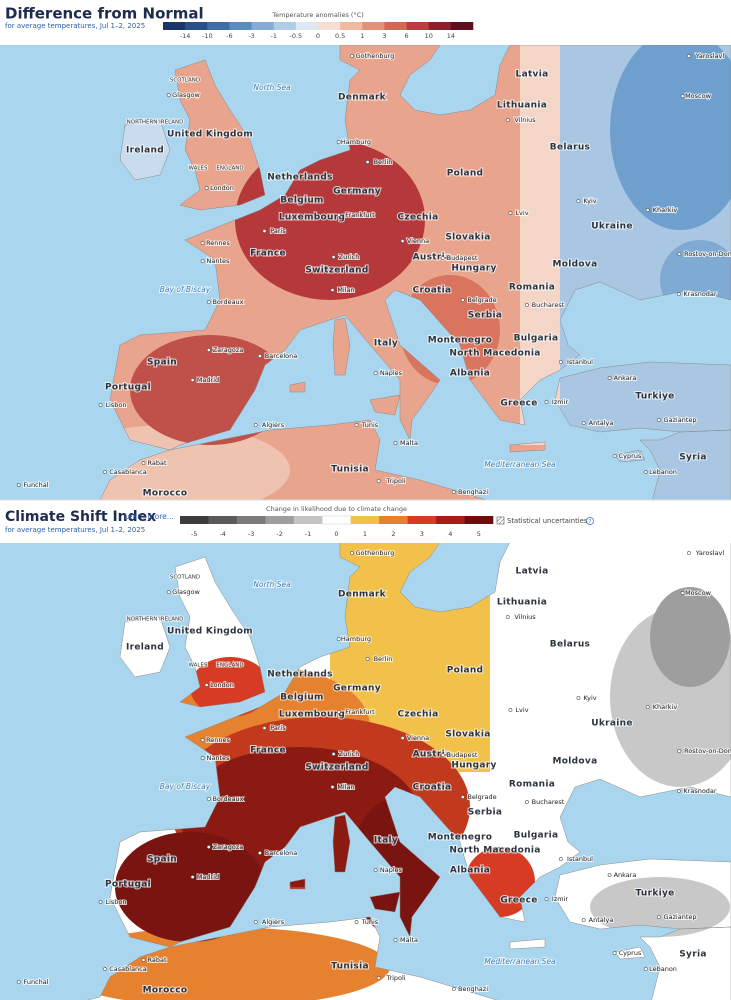  Describe the element at coordinates (520, 464) in the screenshot. I see `place-label: Mediterranean Sea` at that location.